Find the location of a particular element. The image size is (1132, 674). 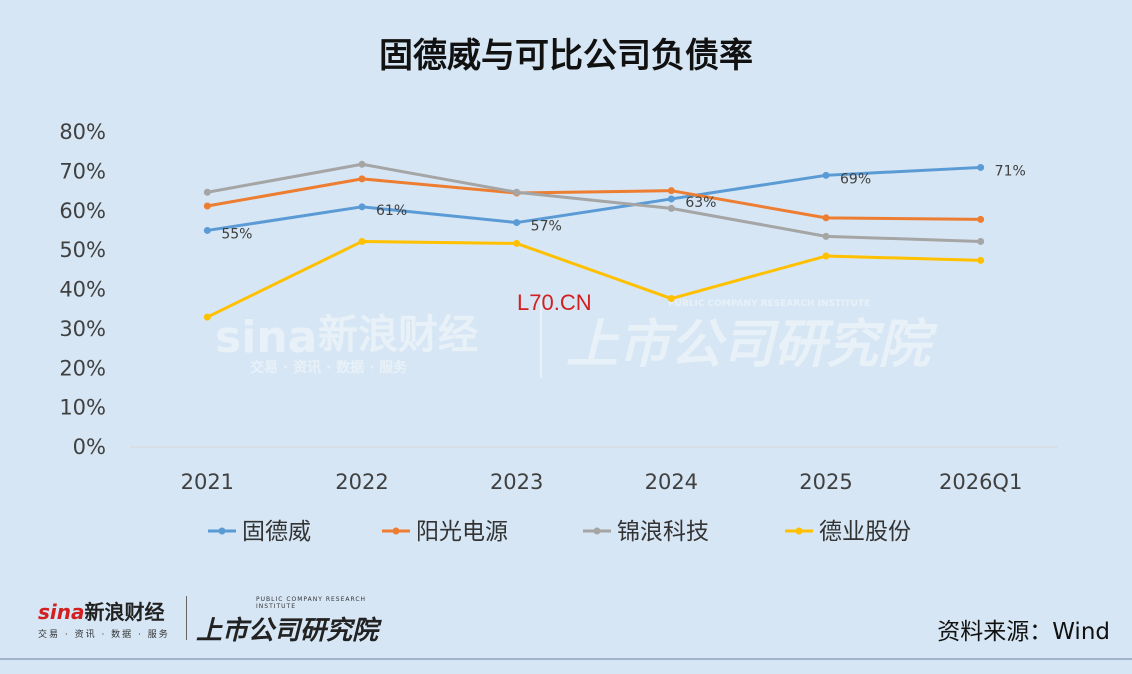

y-tick-label: 40% is located at coordinates (82, 290).